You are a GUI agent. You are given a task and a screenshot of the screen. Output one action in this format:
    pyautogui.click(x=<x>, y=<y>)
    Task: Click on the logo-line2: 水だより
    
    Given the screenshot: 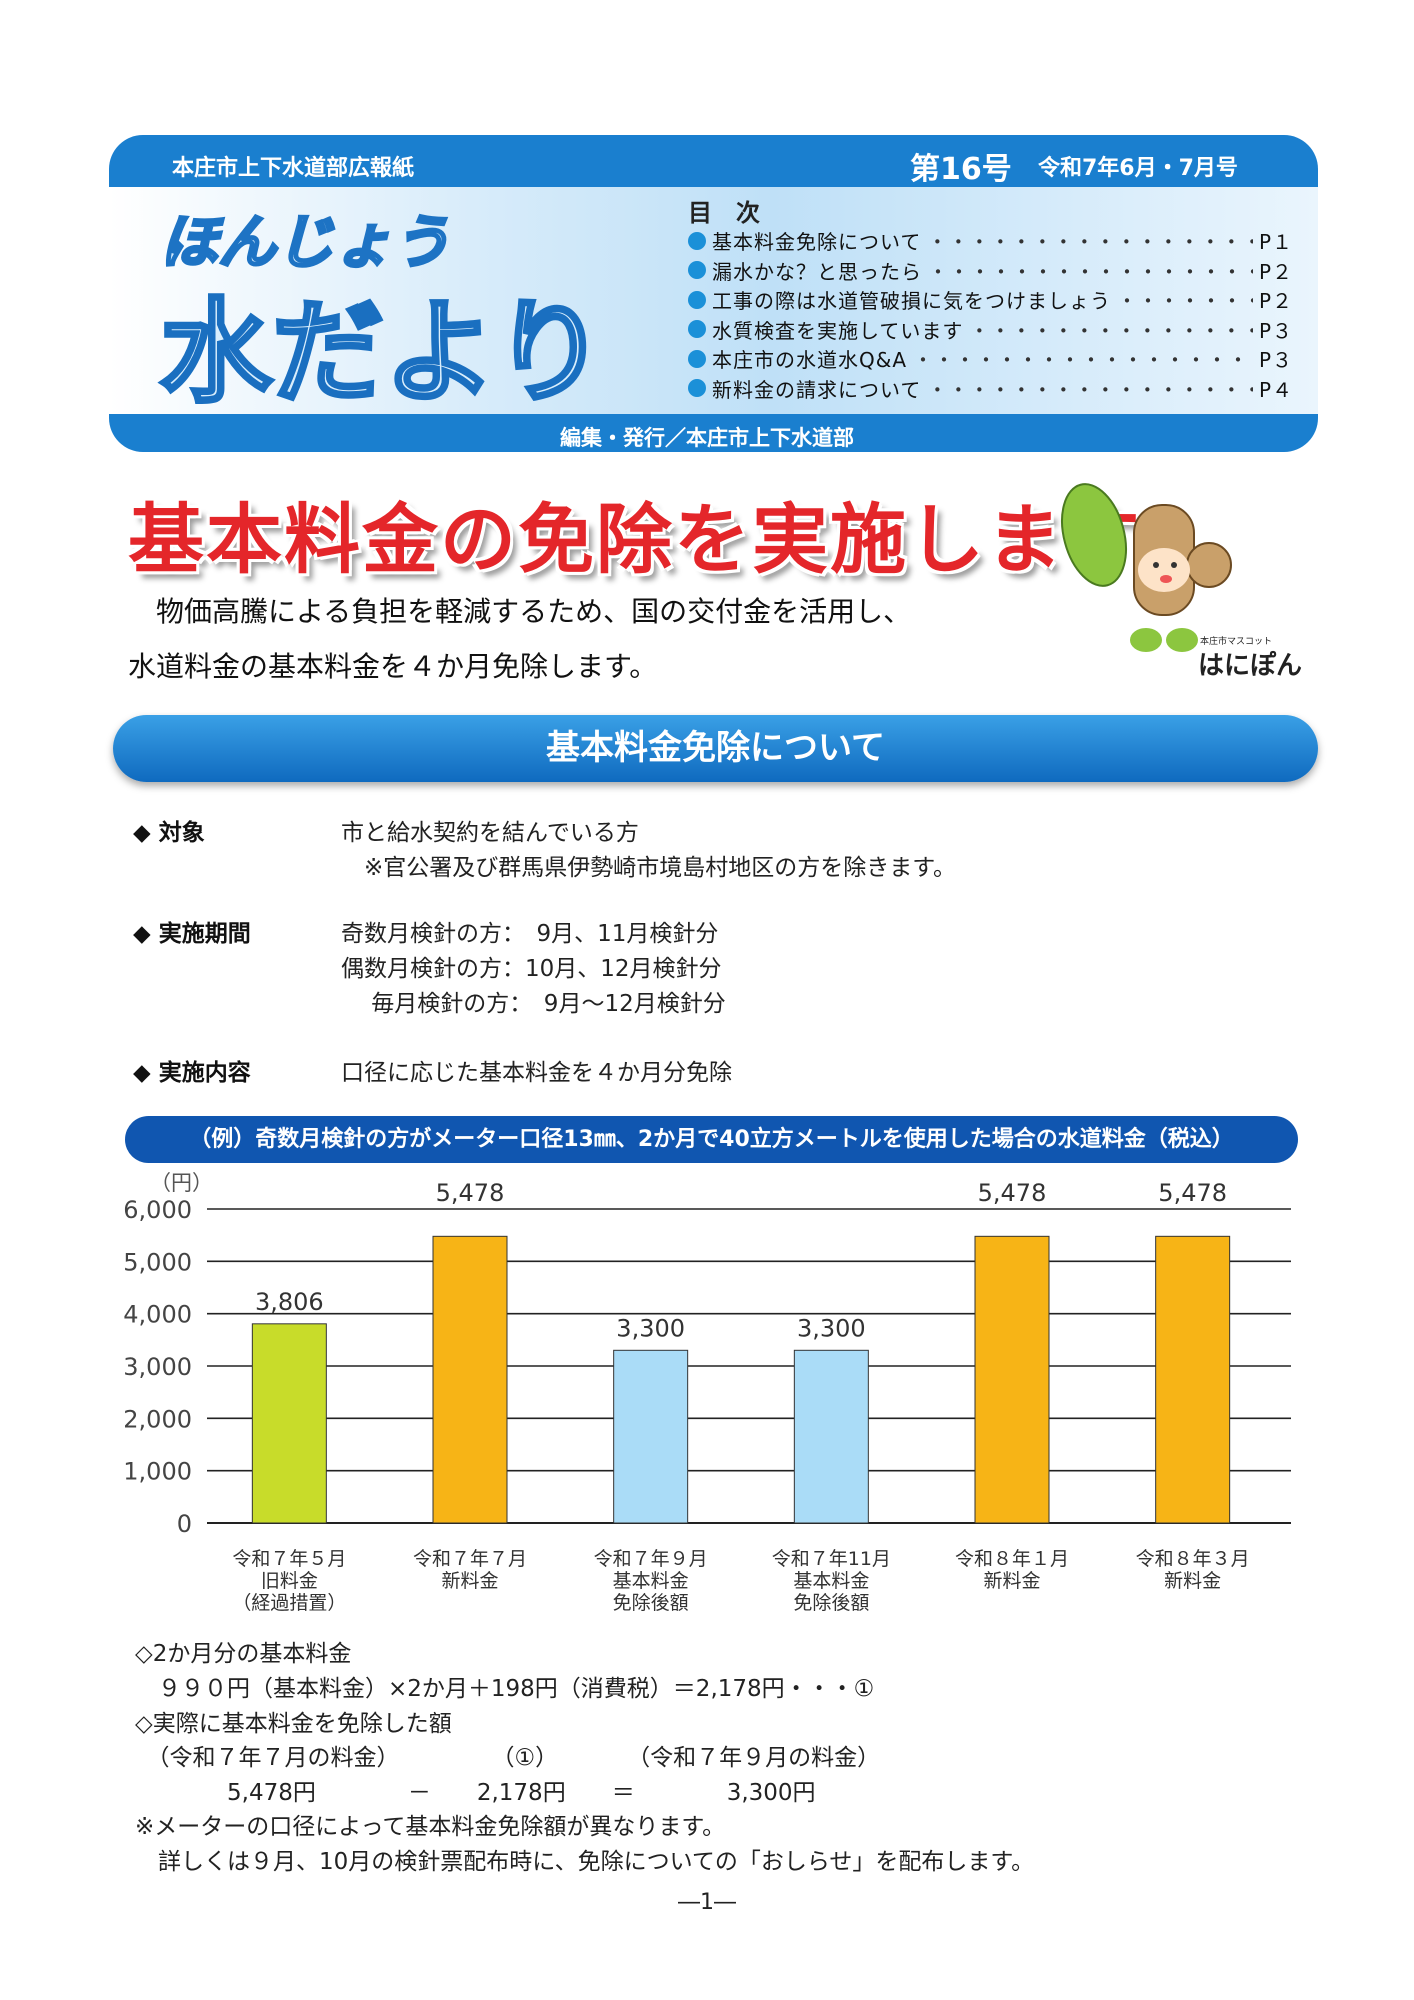 What is the action you would take?
    pyautogui.click(x=383, y=353)
    